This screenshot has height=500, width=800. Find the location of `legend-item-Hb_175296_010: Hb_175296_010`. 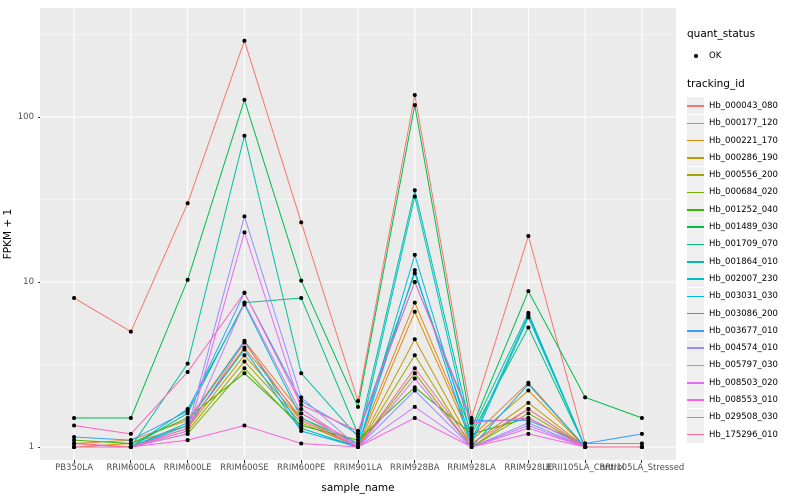

legend-item-Hb_175296_010: Hb_175296_010 is located at coordinates (743, 435).